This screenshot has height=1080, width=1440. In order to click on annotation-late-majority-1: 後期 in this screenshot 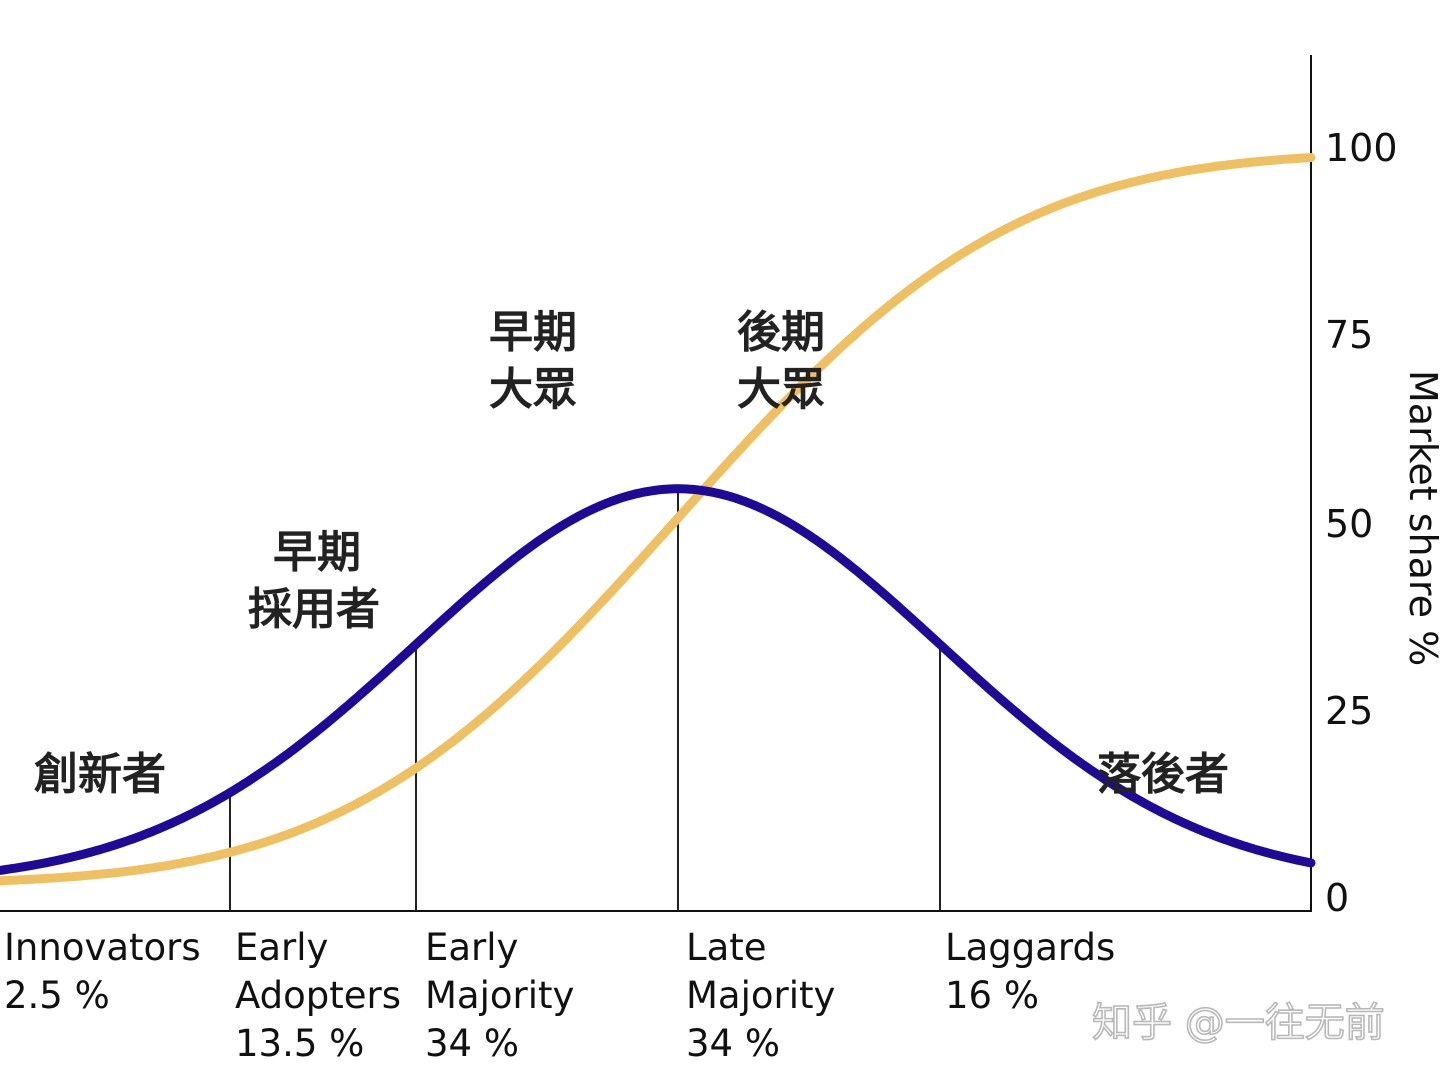, I will do `click(781, 332)`.